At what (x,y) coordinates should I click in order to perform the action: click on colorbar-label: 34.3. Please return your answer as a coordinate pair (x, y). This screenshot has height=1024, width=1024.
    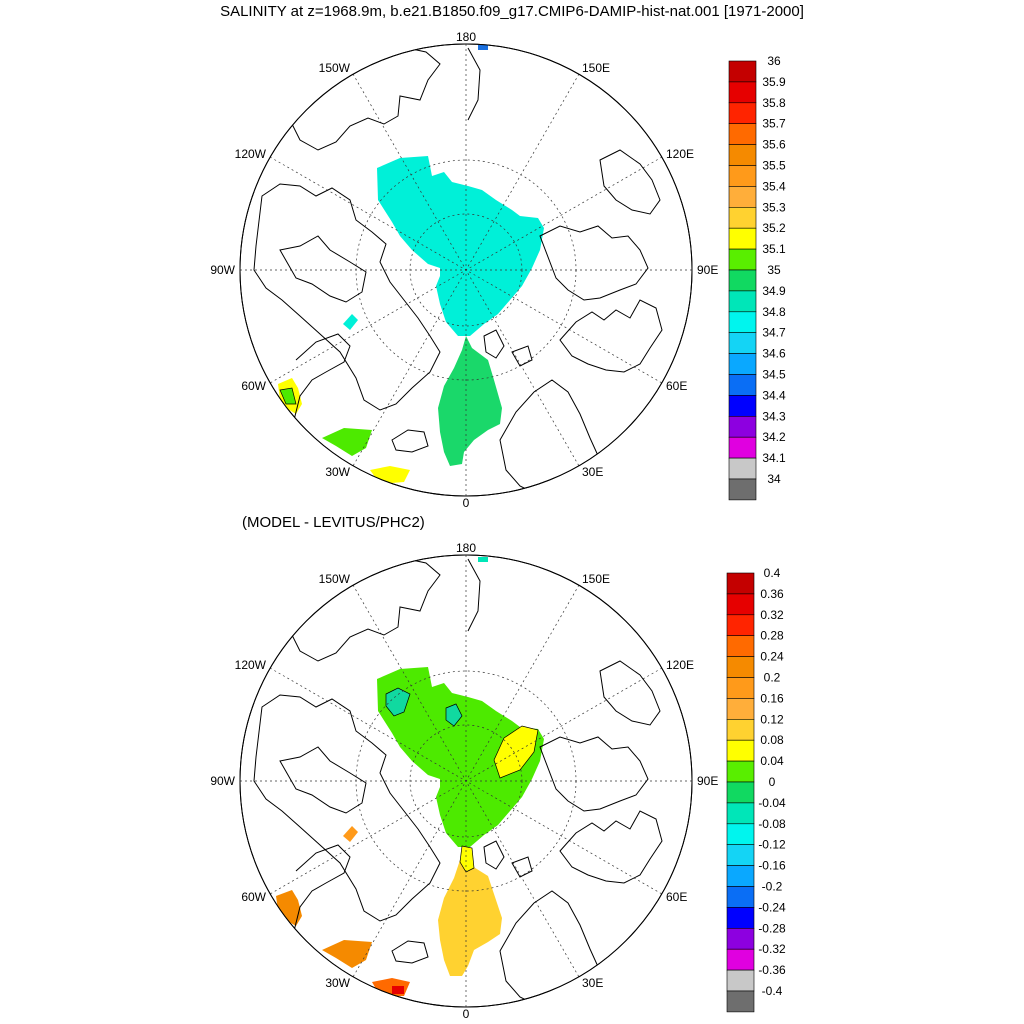
    Looking at the image, I should click on (774, 416).